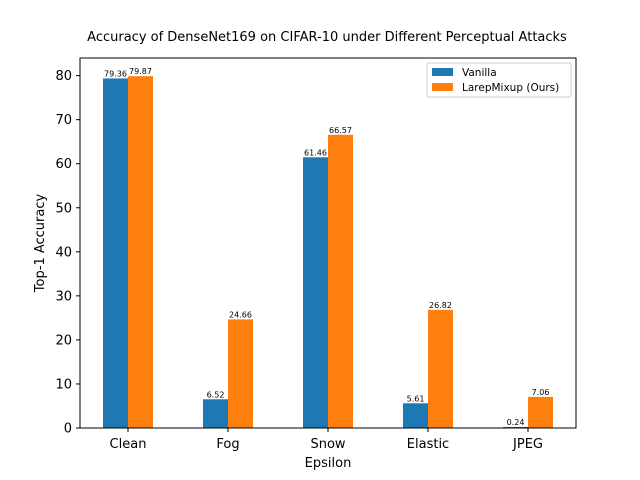 Image resolution: width=640 pixels, height=480 pixels. What do you see at coordinates (140, 71) in the screenshot?
I see `bar-value-label: 79.87` at bounding box center [140, 71].